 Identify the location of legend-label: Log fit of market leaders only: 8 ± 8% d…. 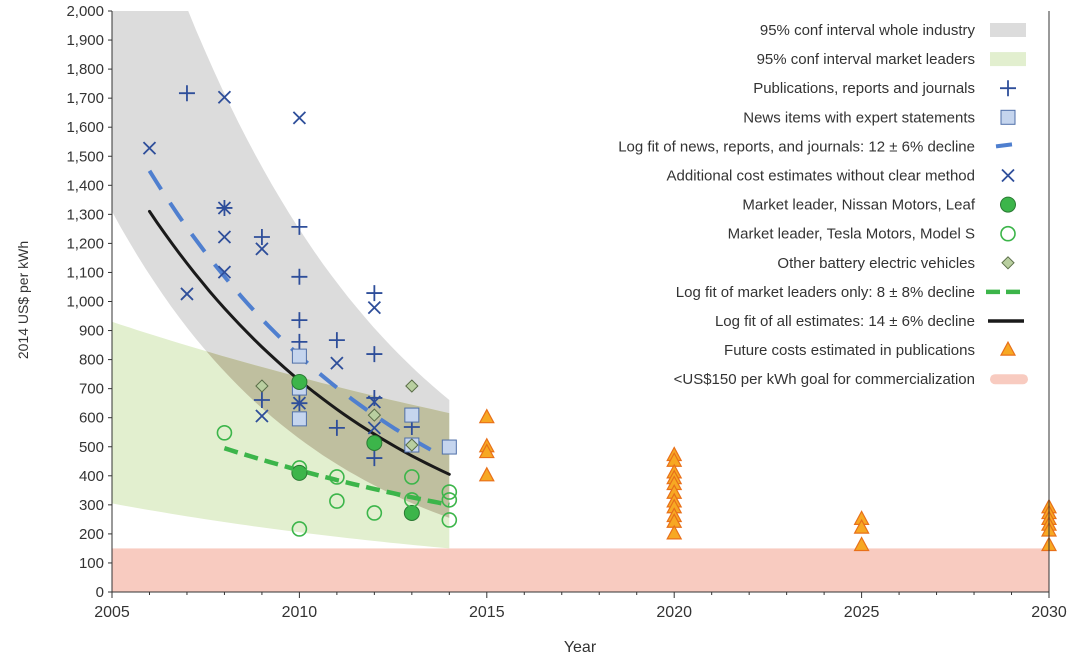
(825, 292).